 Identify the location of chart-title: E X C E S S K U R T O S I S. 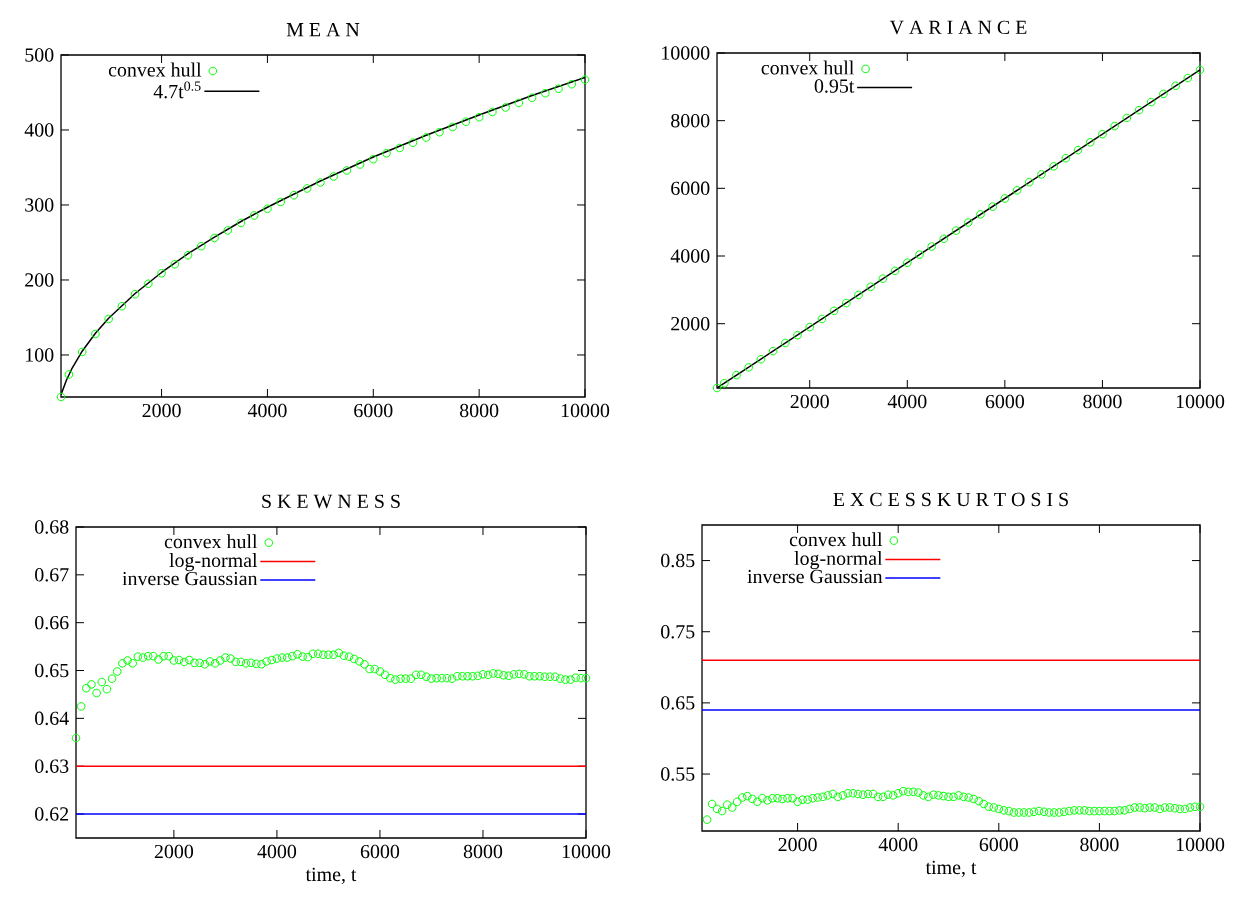
(950, 499).